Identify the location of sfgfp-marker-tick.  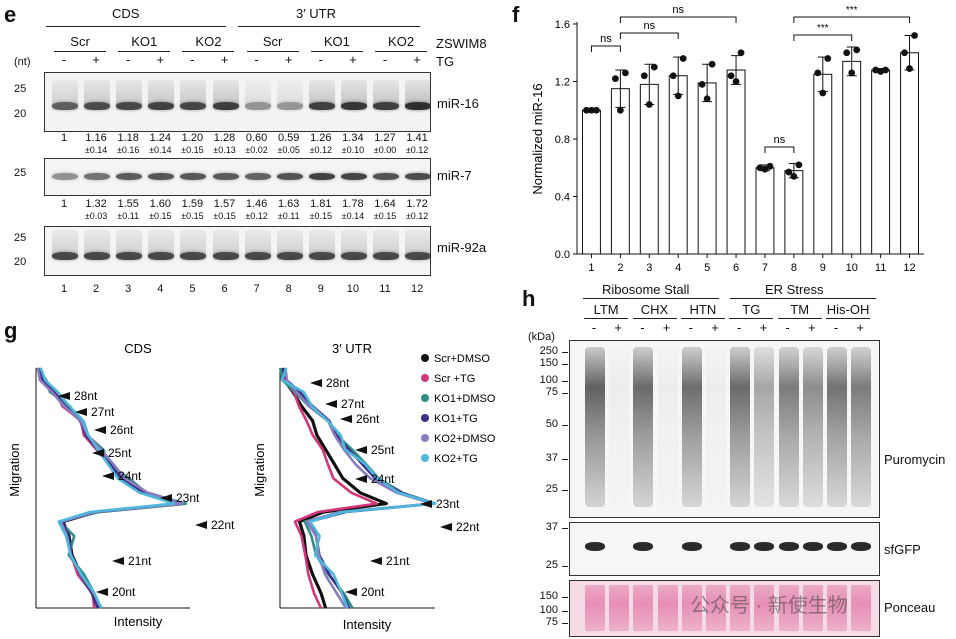
(565, 528).